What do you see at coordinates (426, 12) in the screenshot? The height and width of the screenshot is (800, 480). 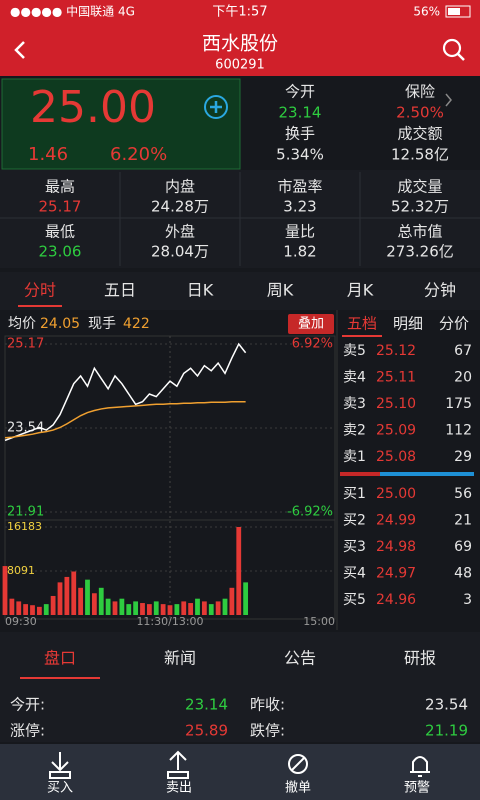 I see `battery: 56%` at bounding box center [426, 12].